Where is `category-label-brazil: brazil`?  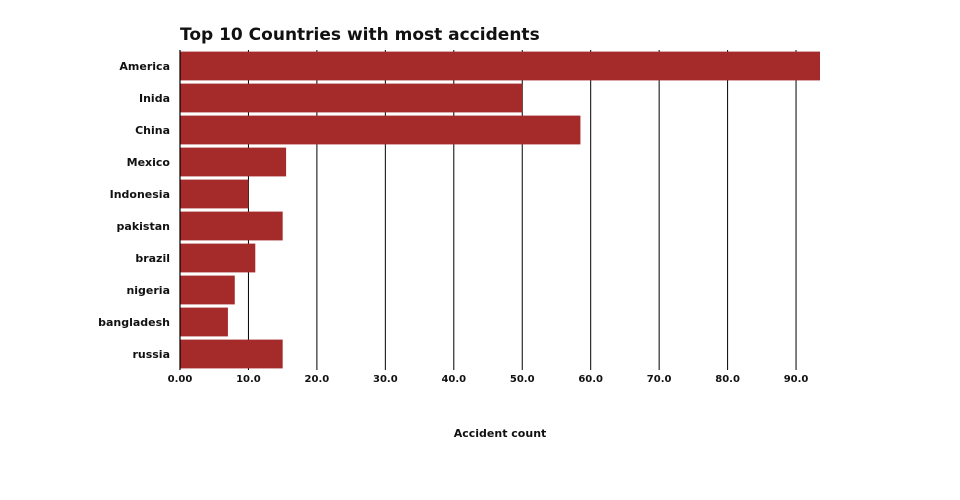 category-label-brazil: brazil is located at coordinates (152, 258).